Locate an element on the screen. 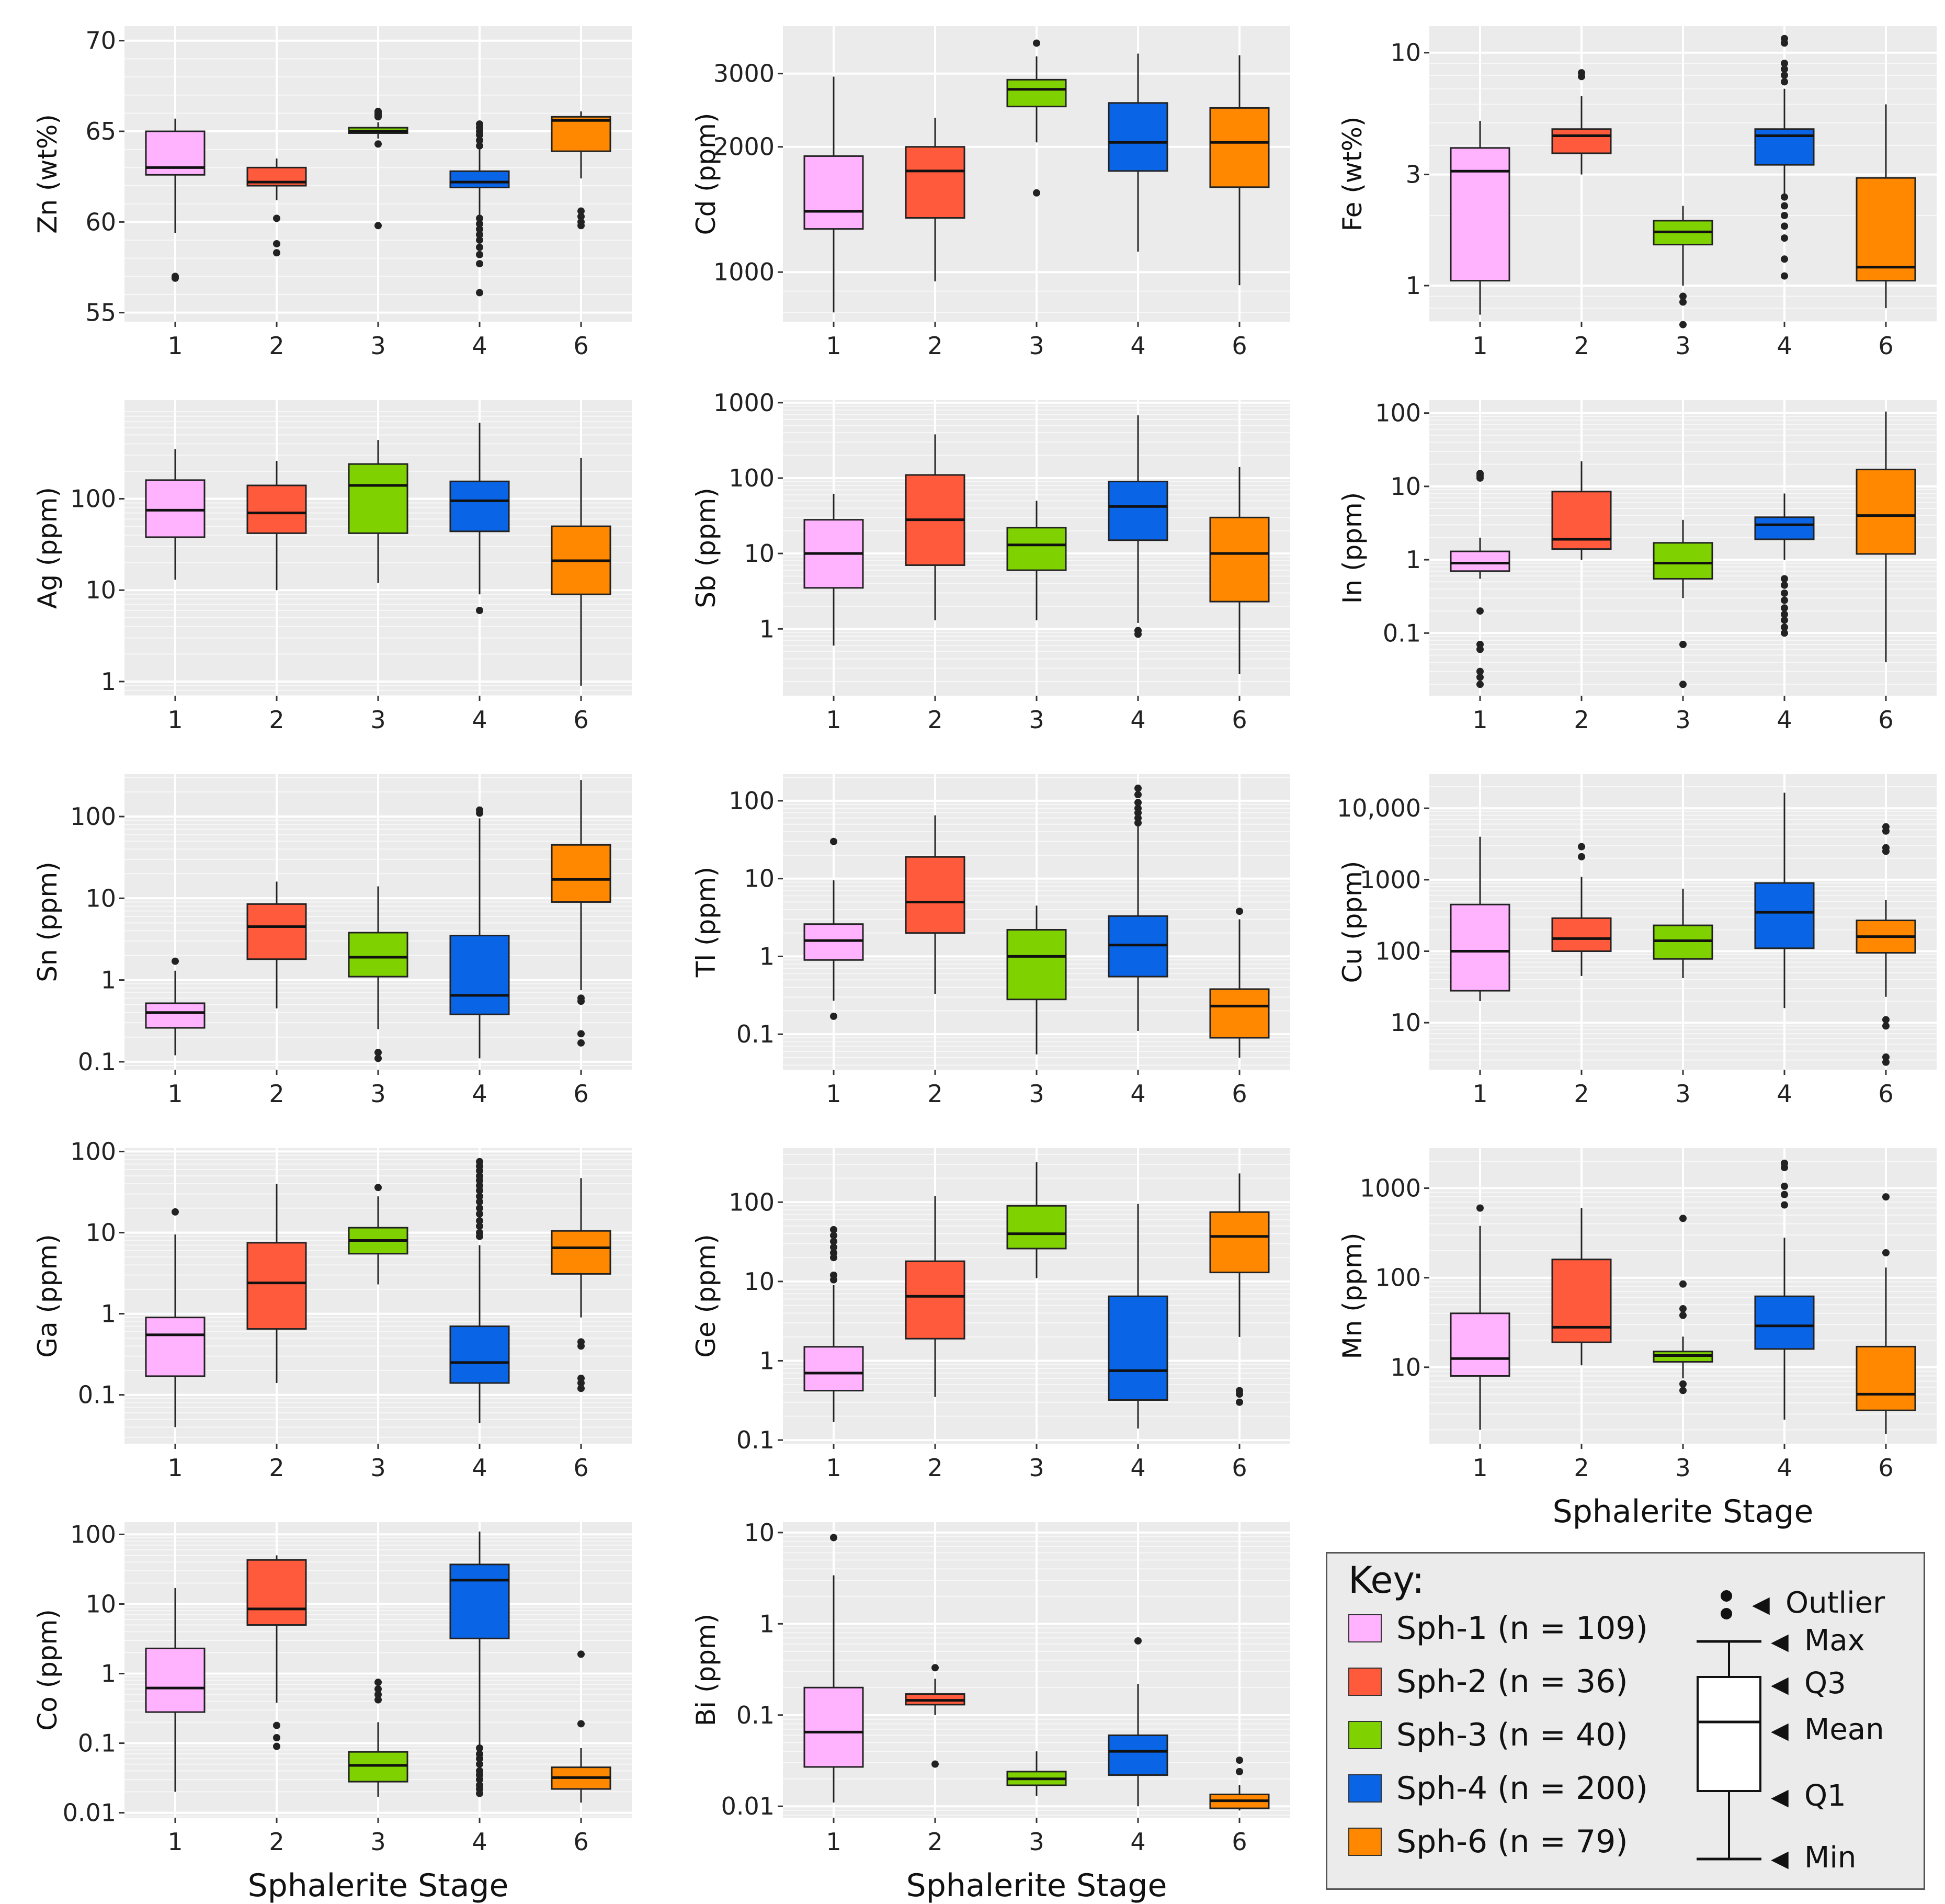 The image size is (1945, 1904). legend-mean-label: Mean is located at coordinates (1844, 1730).